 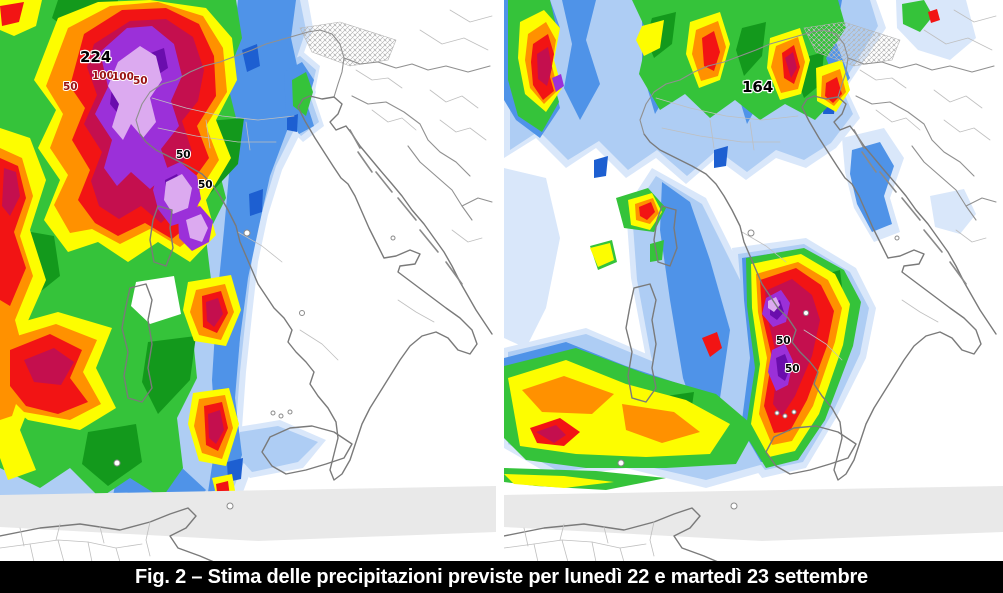 I want to click on map-labels-tuesday: 164 50 50, so click(x=771, y=226).